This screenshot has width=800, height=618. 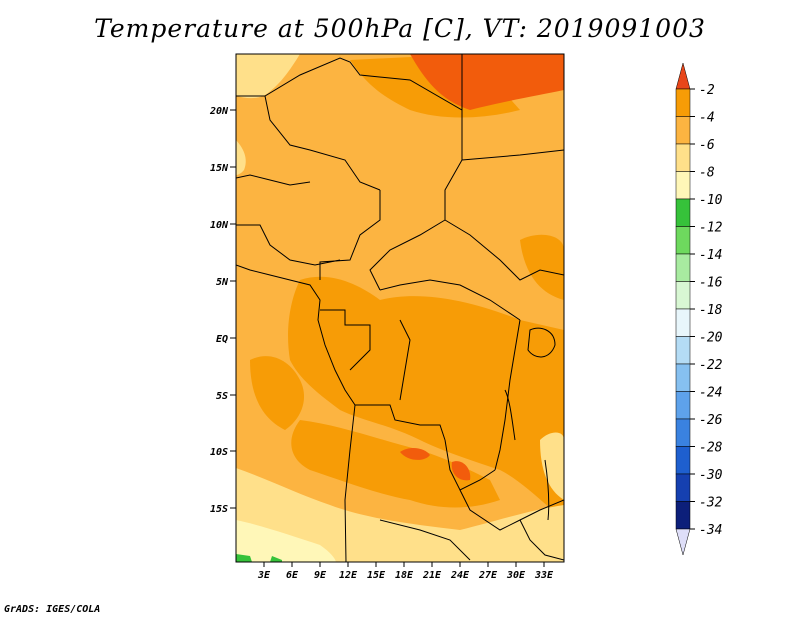 I want to click on lake-tanganyika, so click(x=510, y=415).